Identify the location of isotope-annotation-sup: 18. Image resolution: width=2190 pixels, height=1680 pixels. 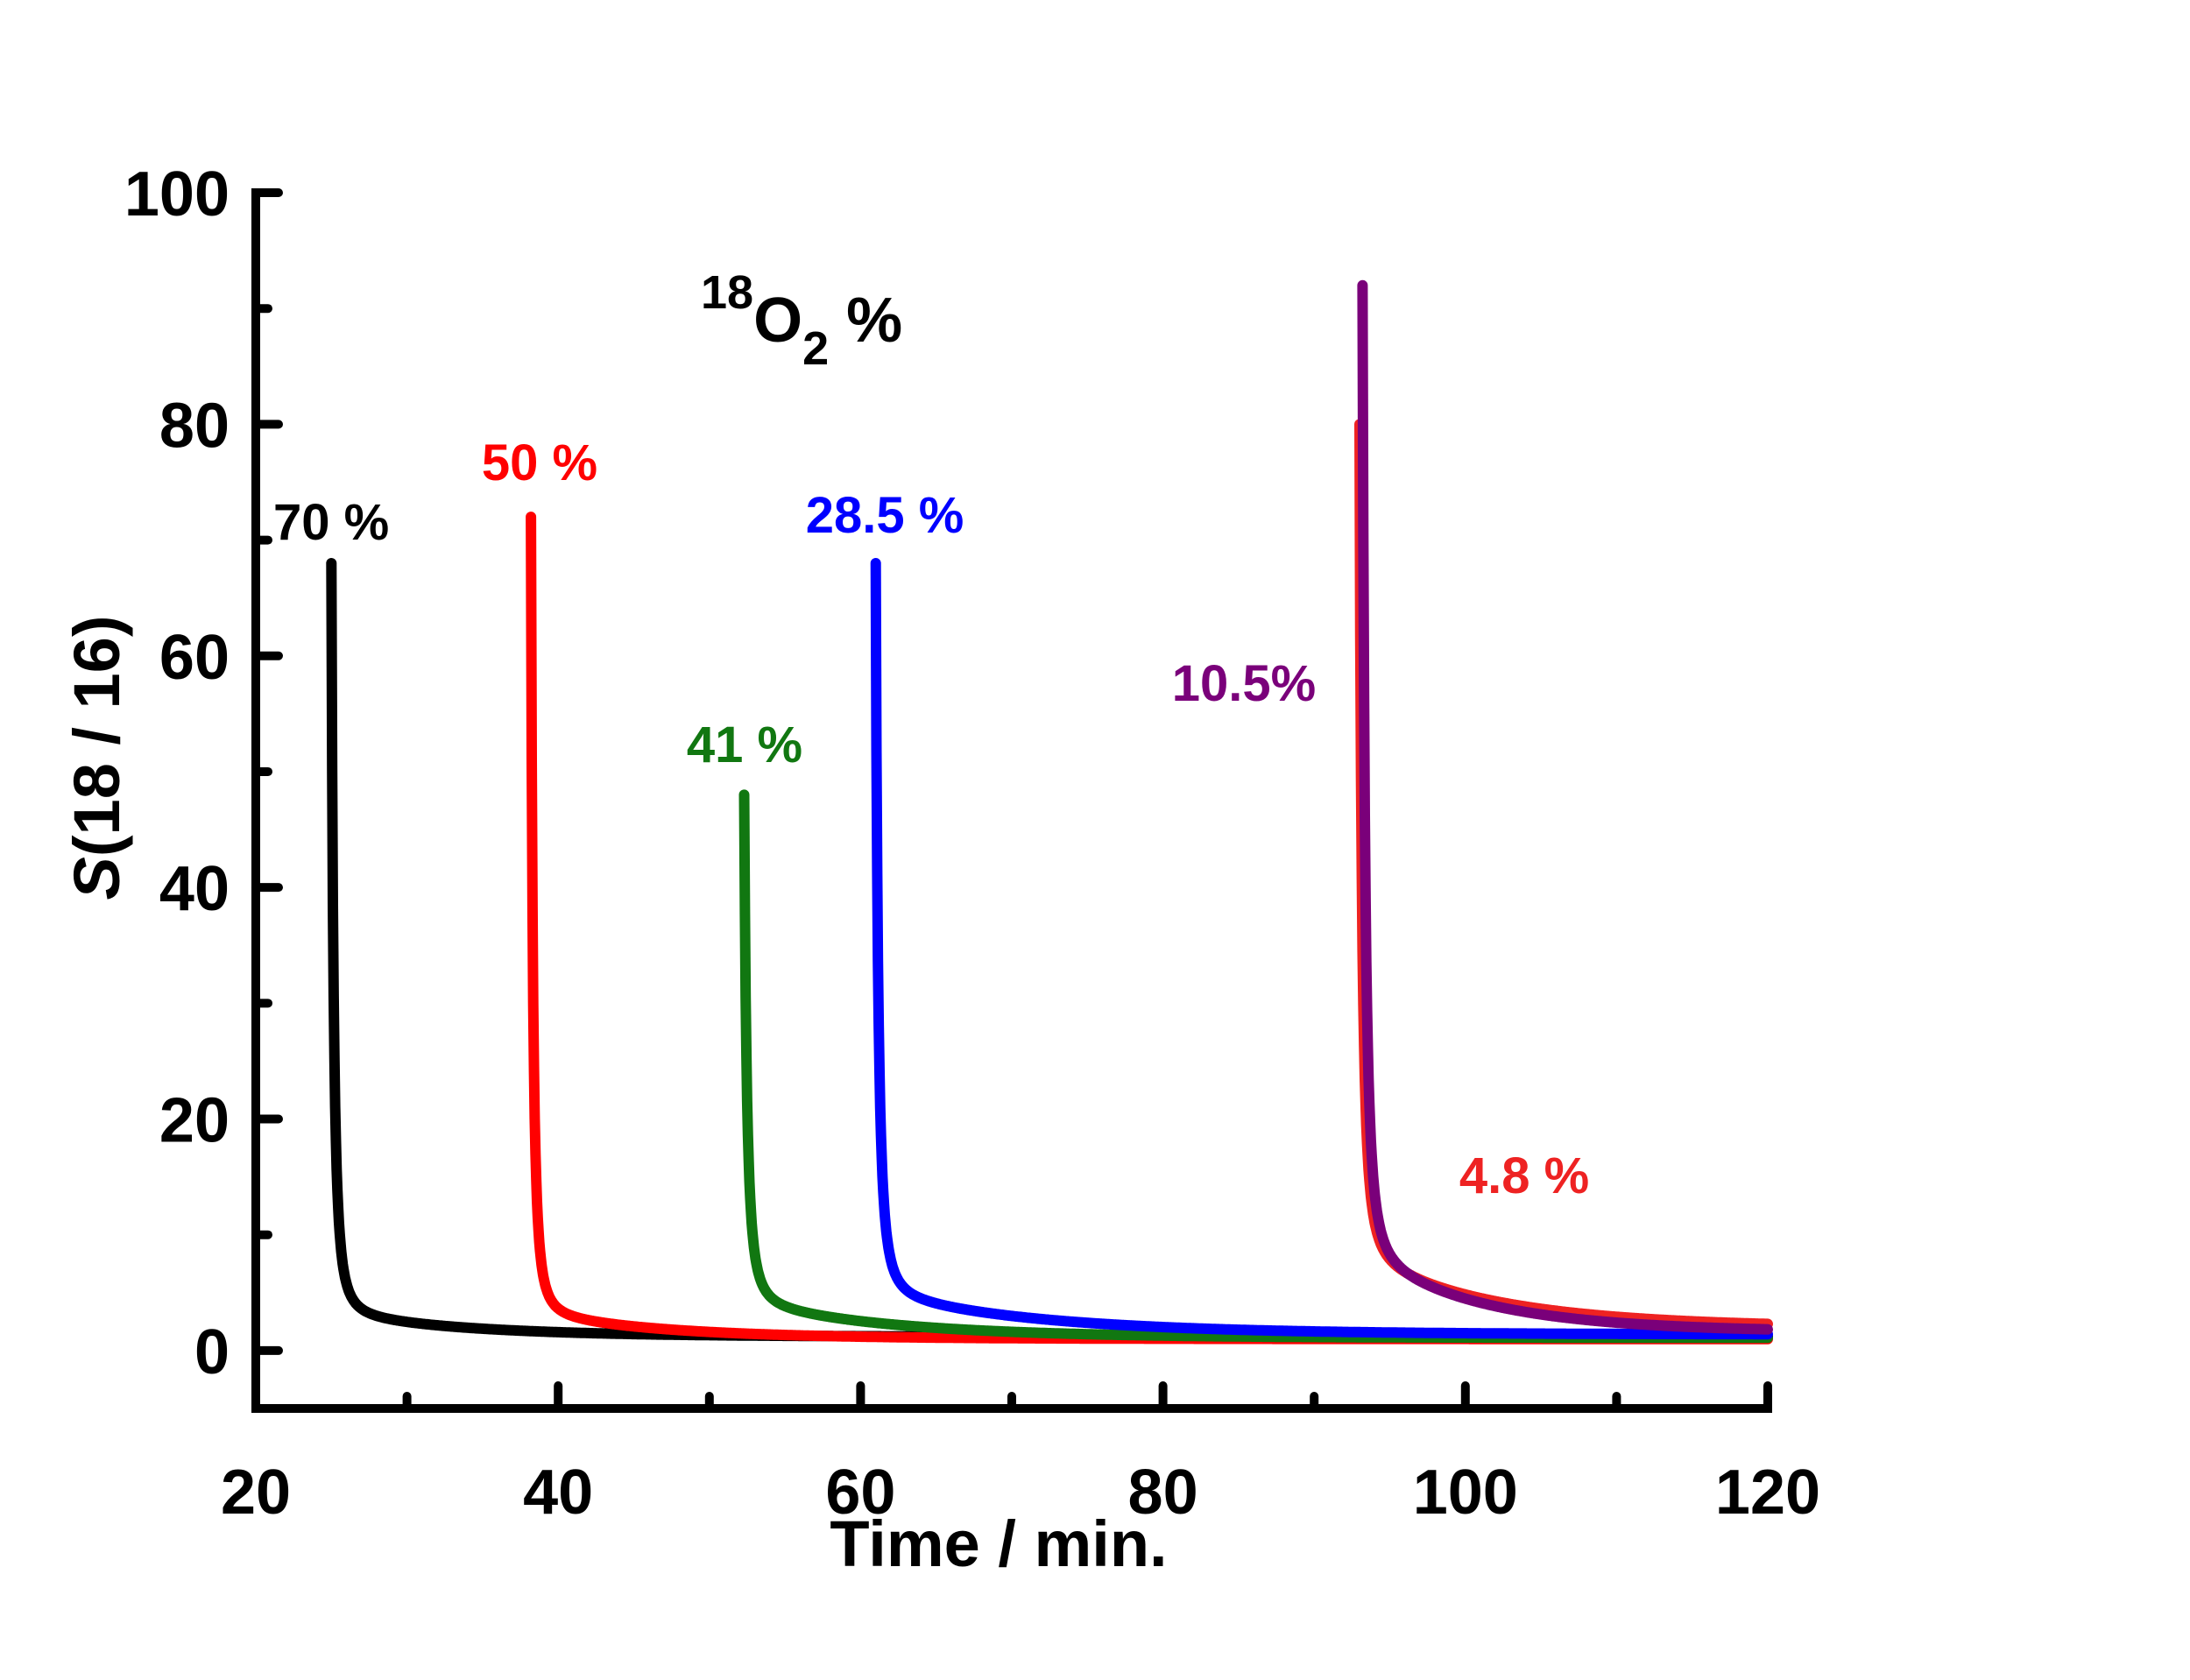
(727, 292).